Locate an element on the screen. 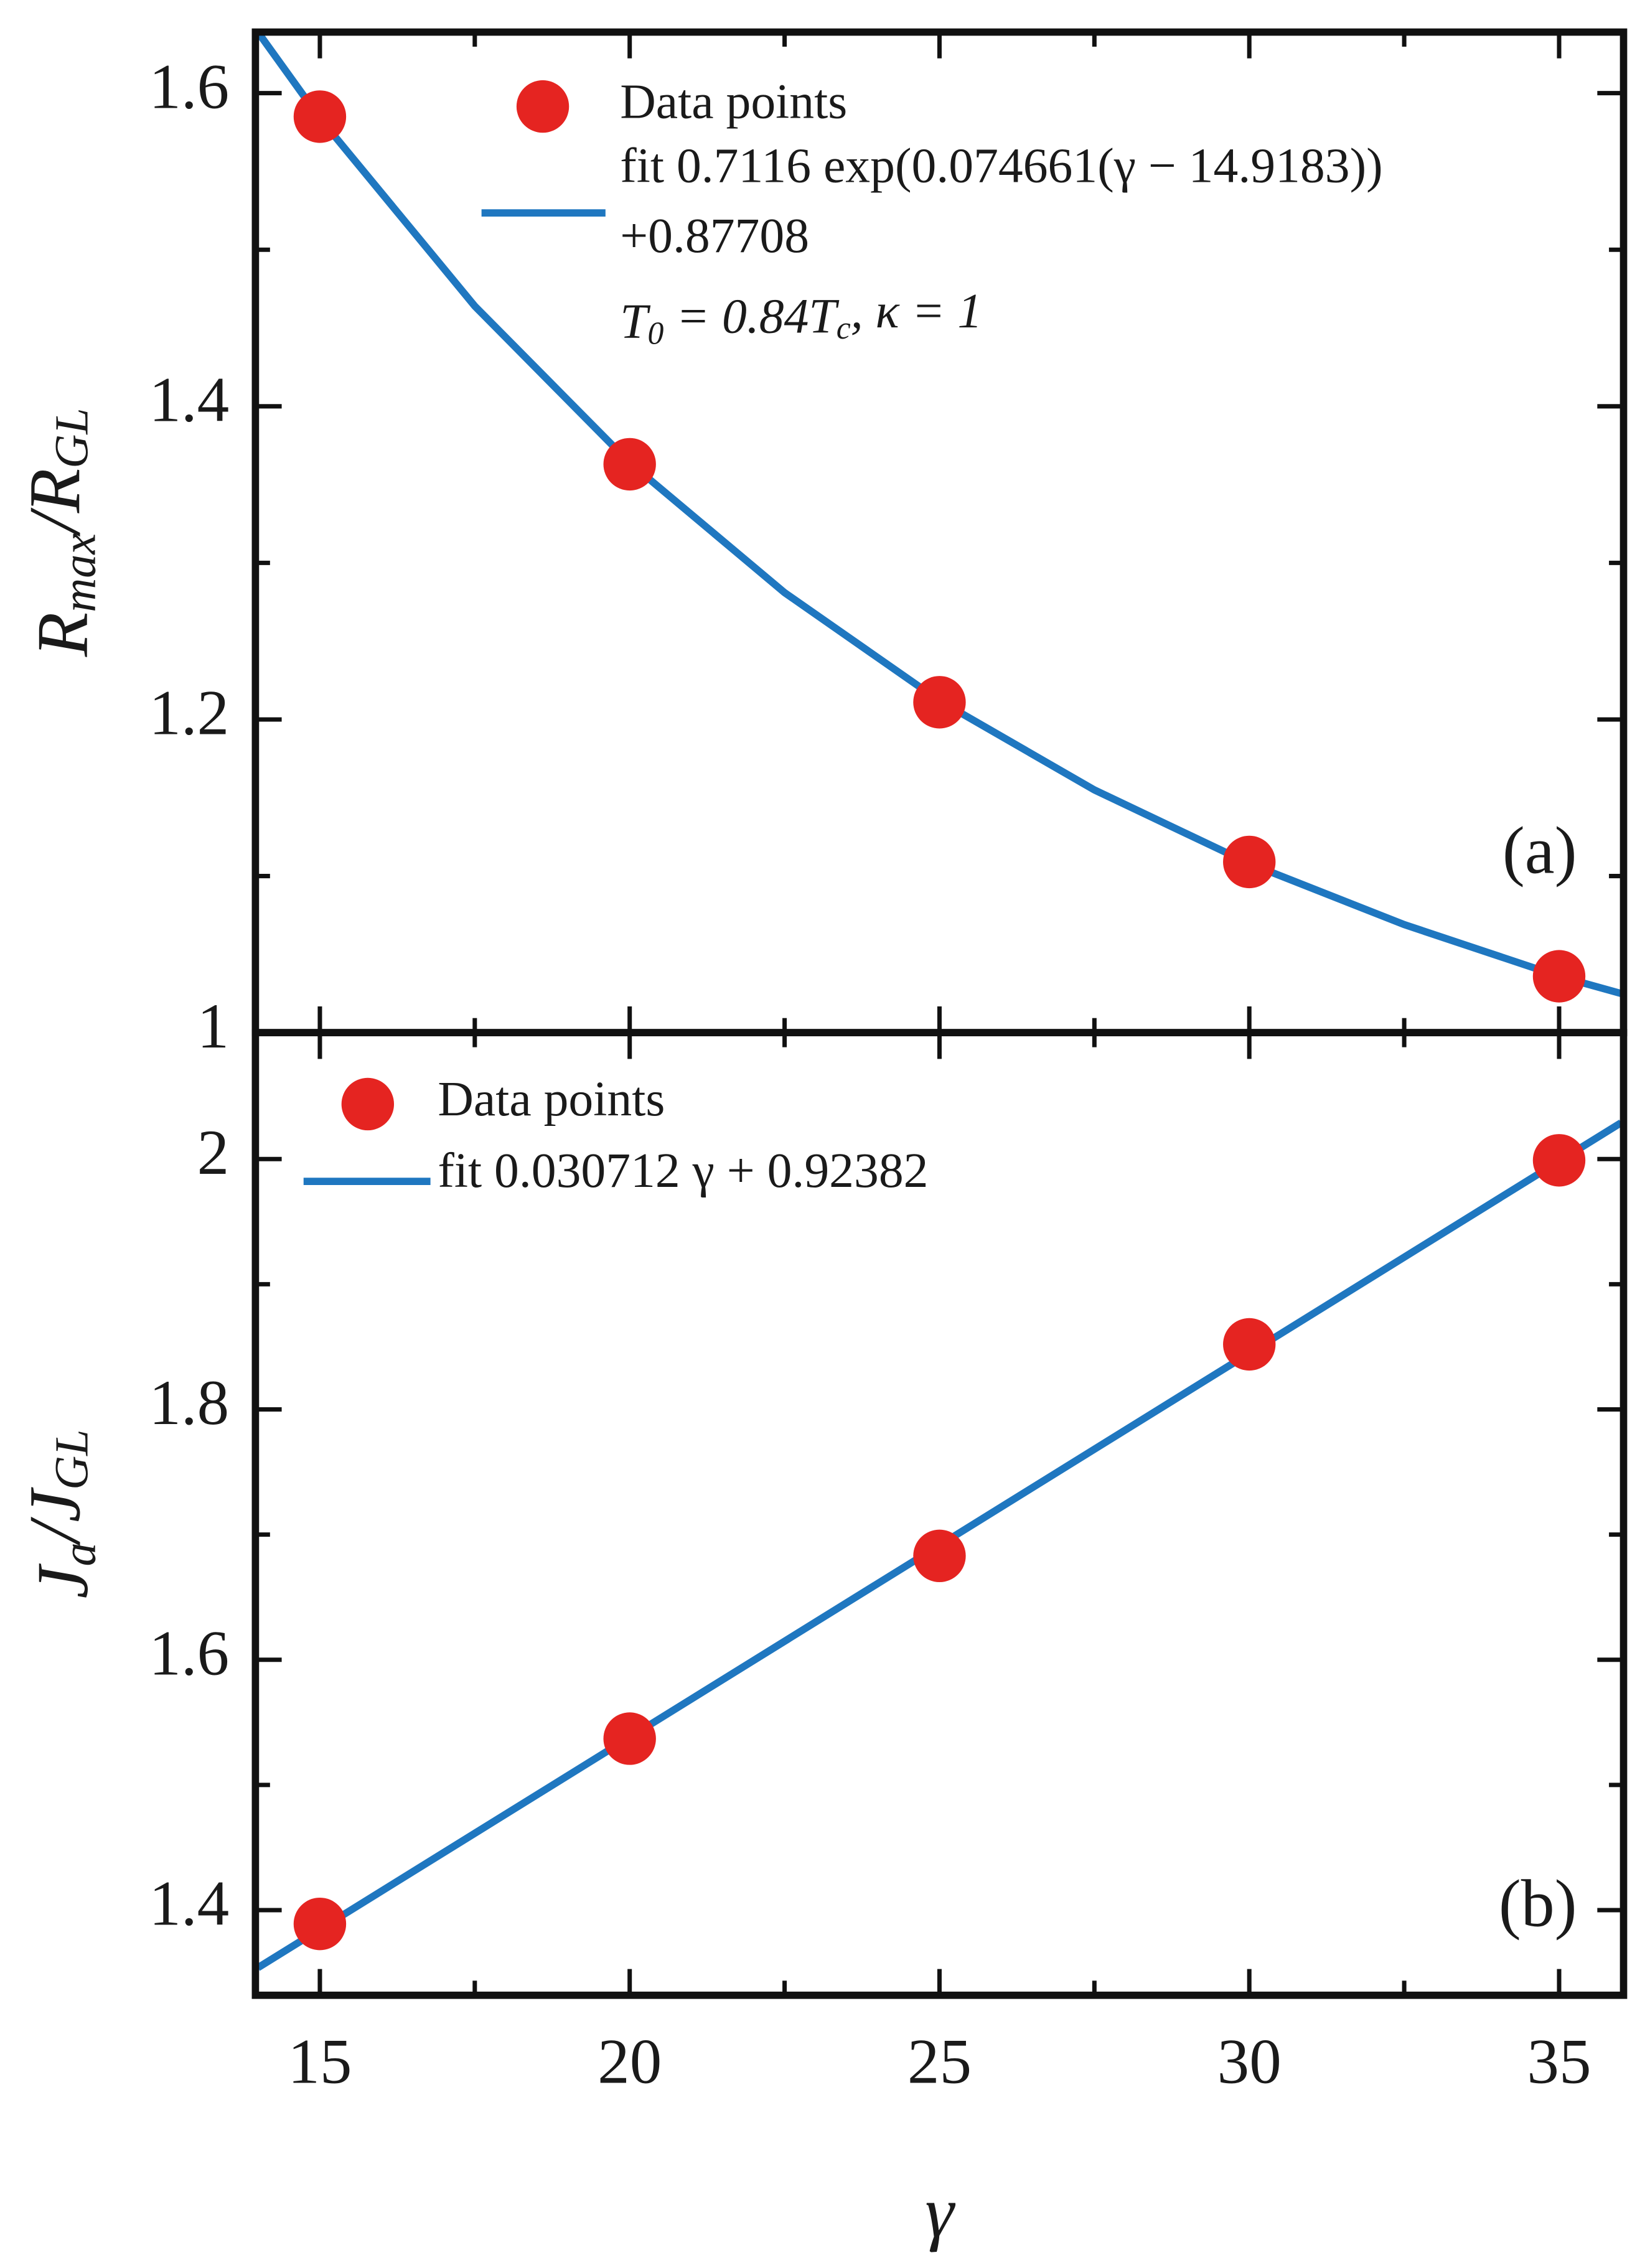 Image resolution: width=1650 pixels, height=2268 pixels. panel-label: (a) is located at coordinates (1539, 851).